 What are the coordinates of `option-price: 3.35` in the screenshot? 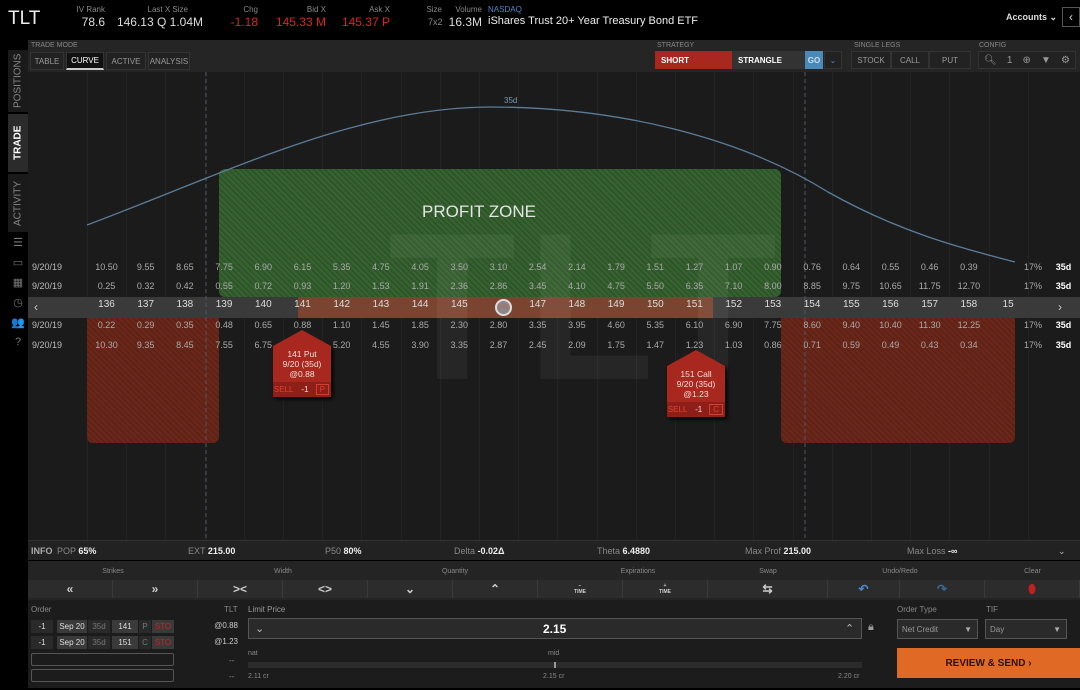 It's located at (459, 345).